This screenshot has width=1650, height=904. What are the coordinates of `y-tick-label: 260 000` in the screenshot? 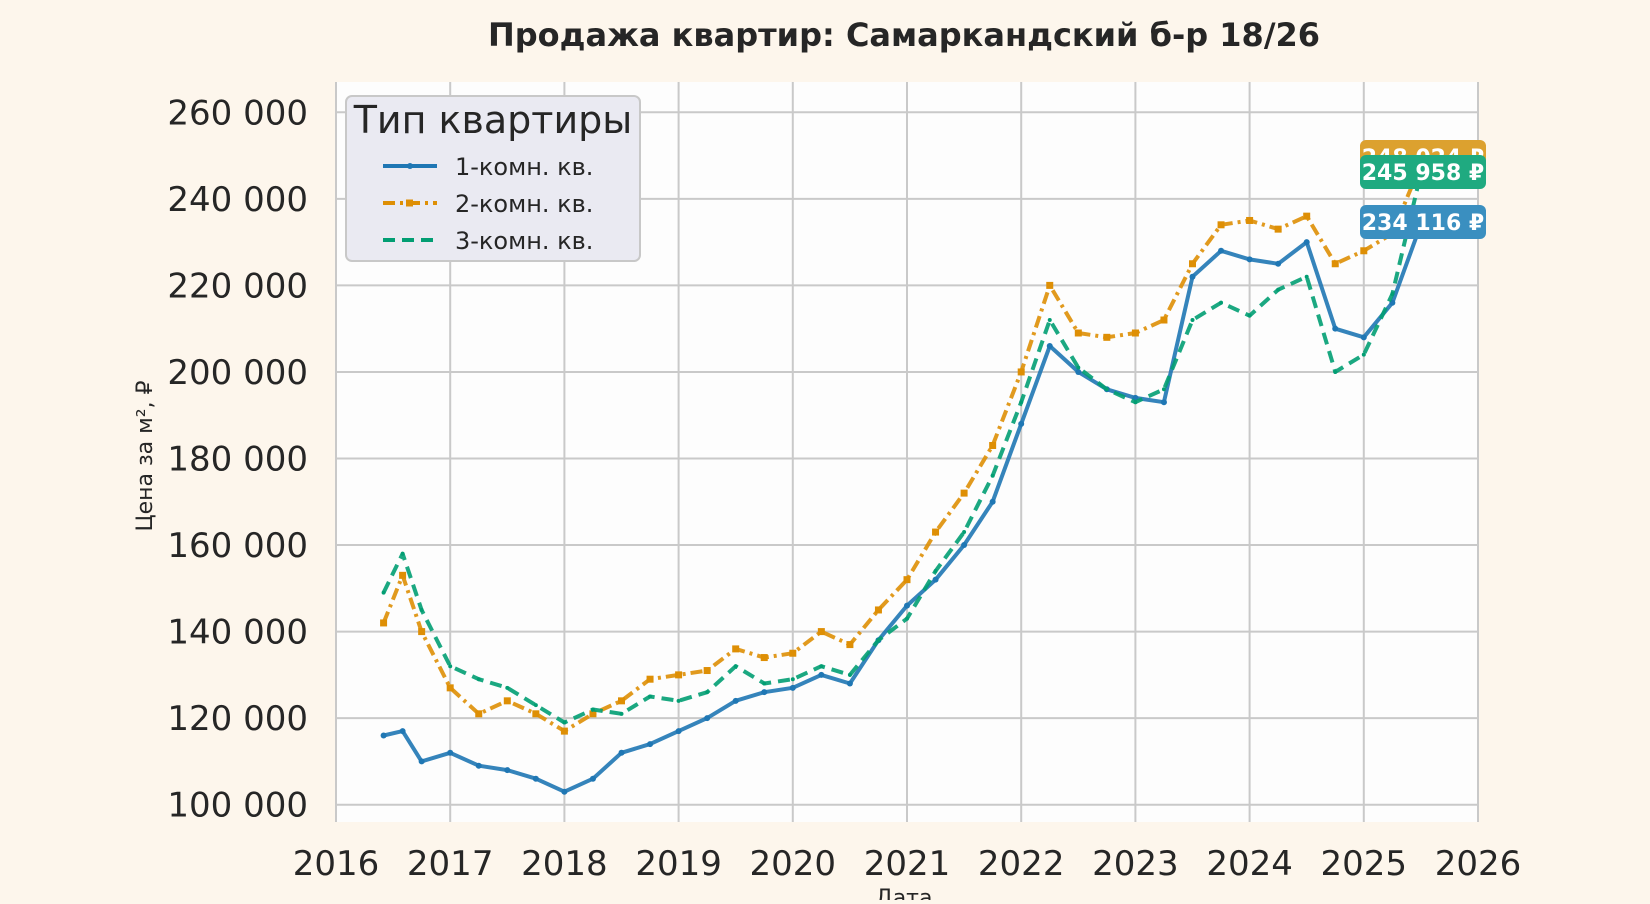 It's located at (237, 113).